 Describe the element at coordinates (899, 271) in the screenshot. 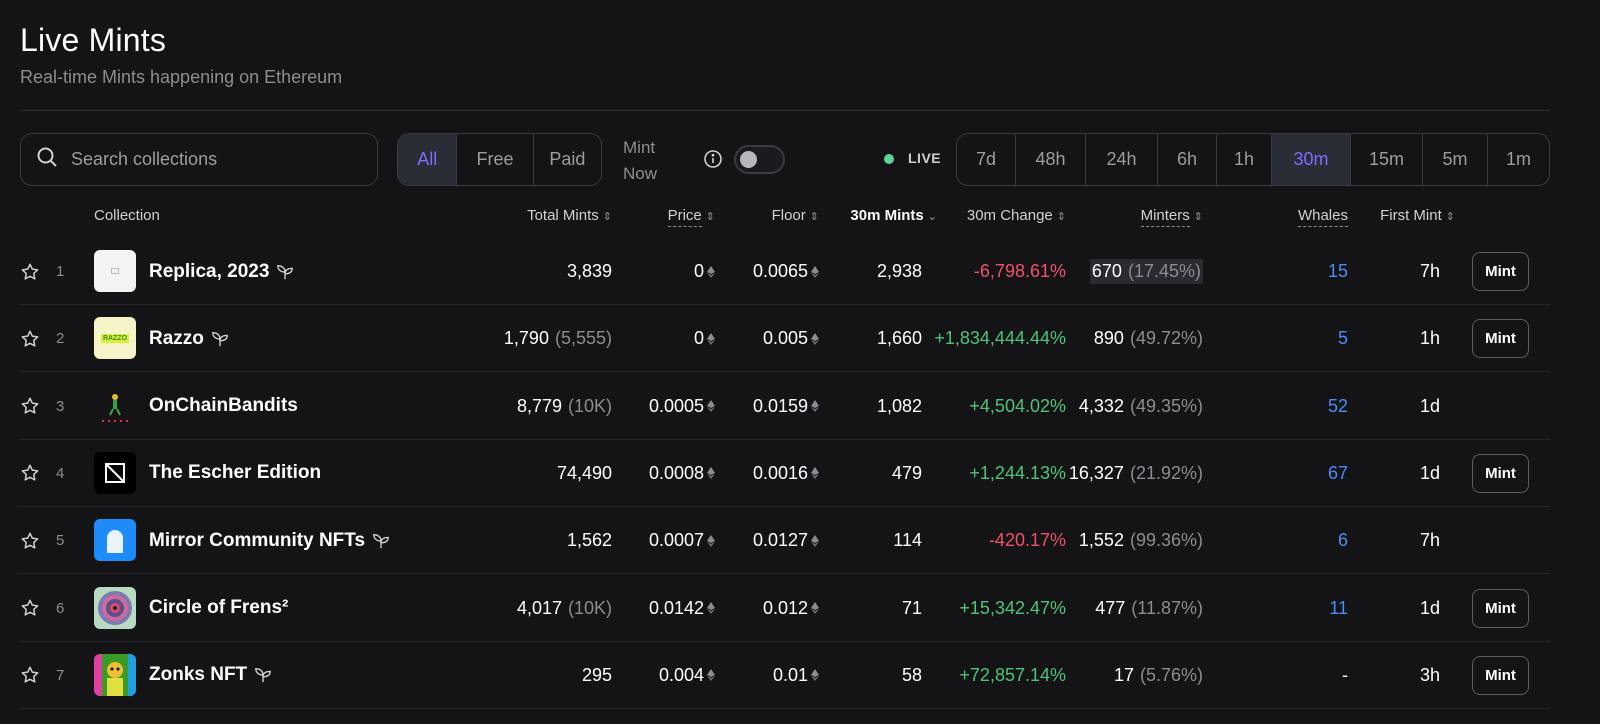

I see `period-mints: 2,938` at that location.